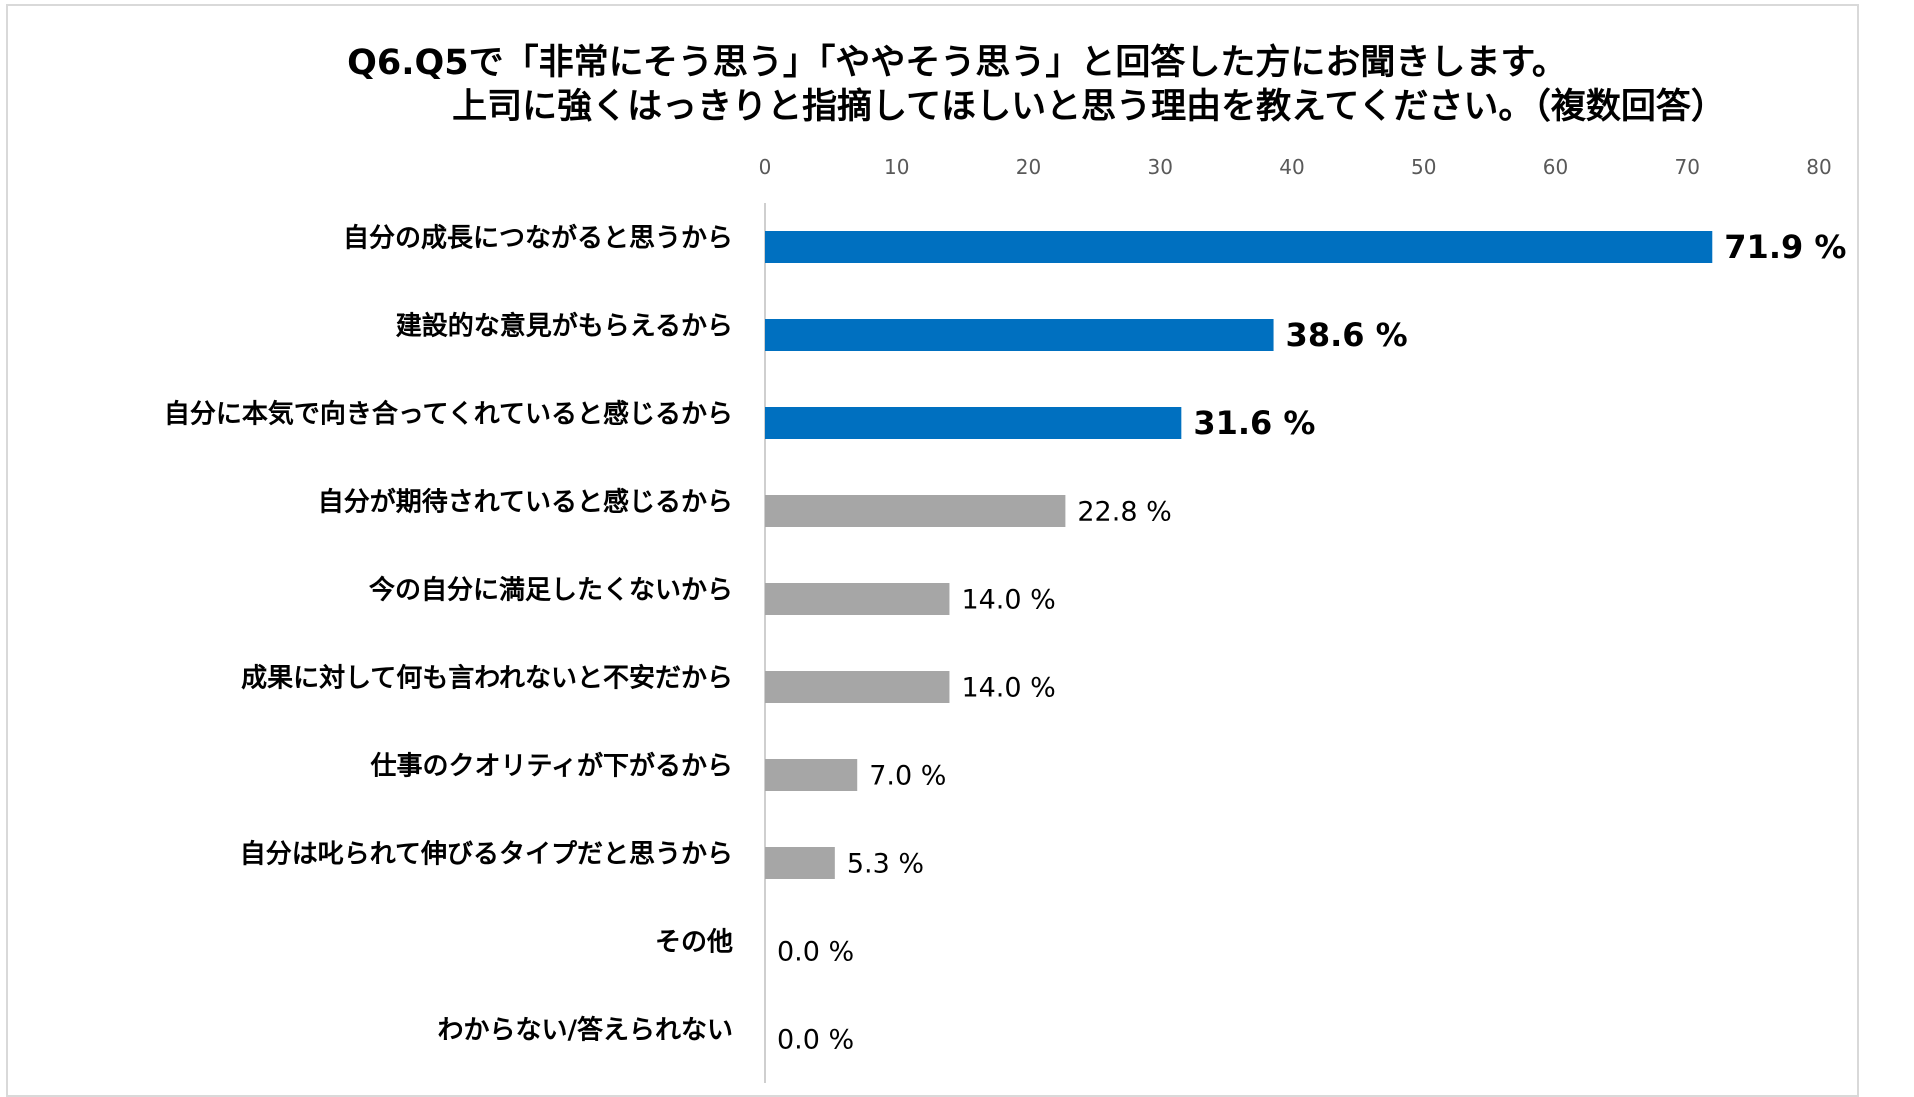  What do you see at coordinates (694, 943) in the screenshot?
I see `category-label: その他` at bounding box center [694, 943].